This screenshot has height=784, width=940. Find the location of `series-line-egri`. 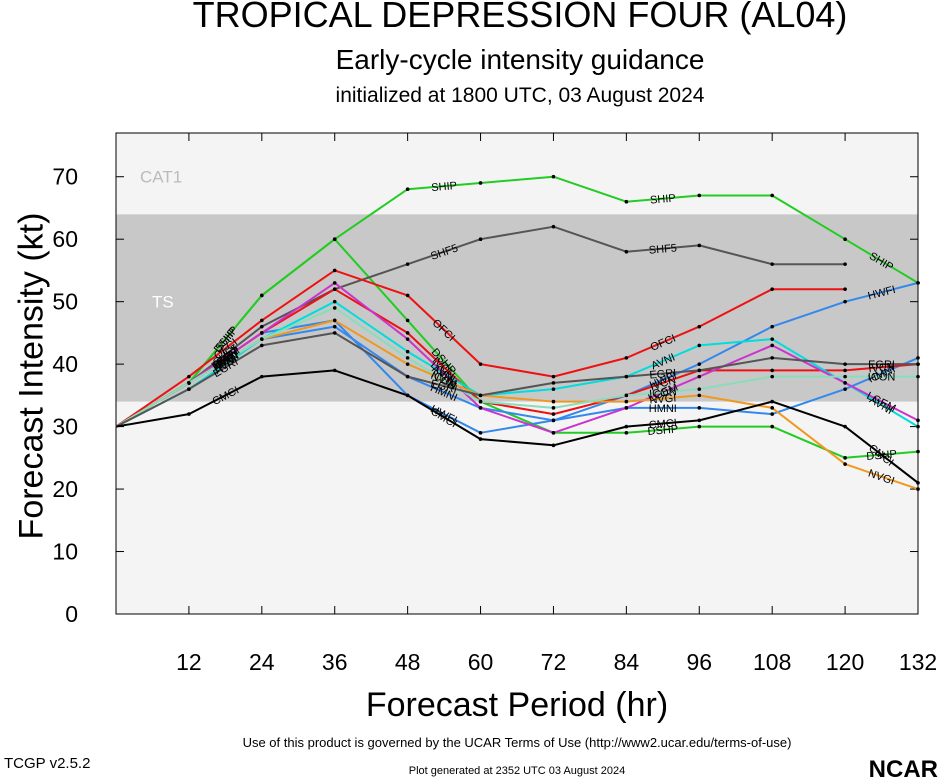

series-line-egri is located at coordinates (516, 379).